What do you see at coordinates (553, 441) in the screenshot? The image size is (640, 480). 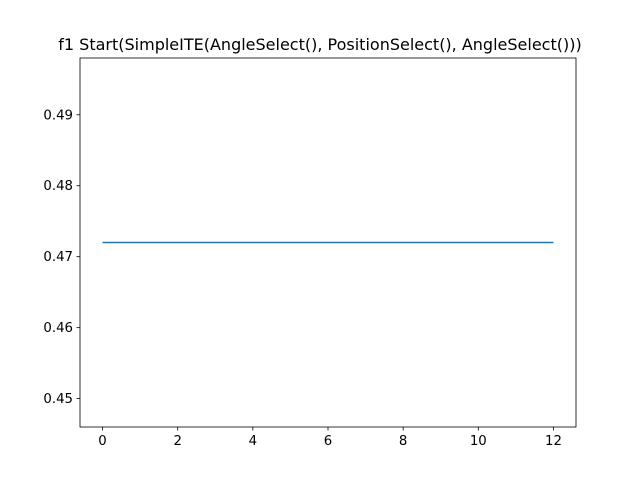 I see `x-tick-label: 12` at bounding box center [553, 441].